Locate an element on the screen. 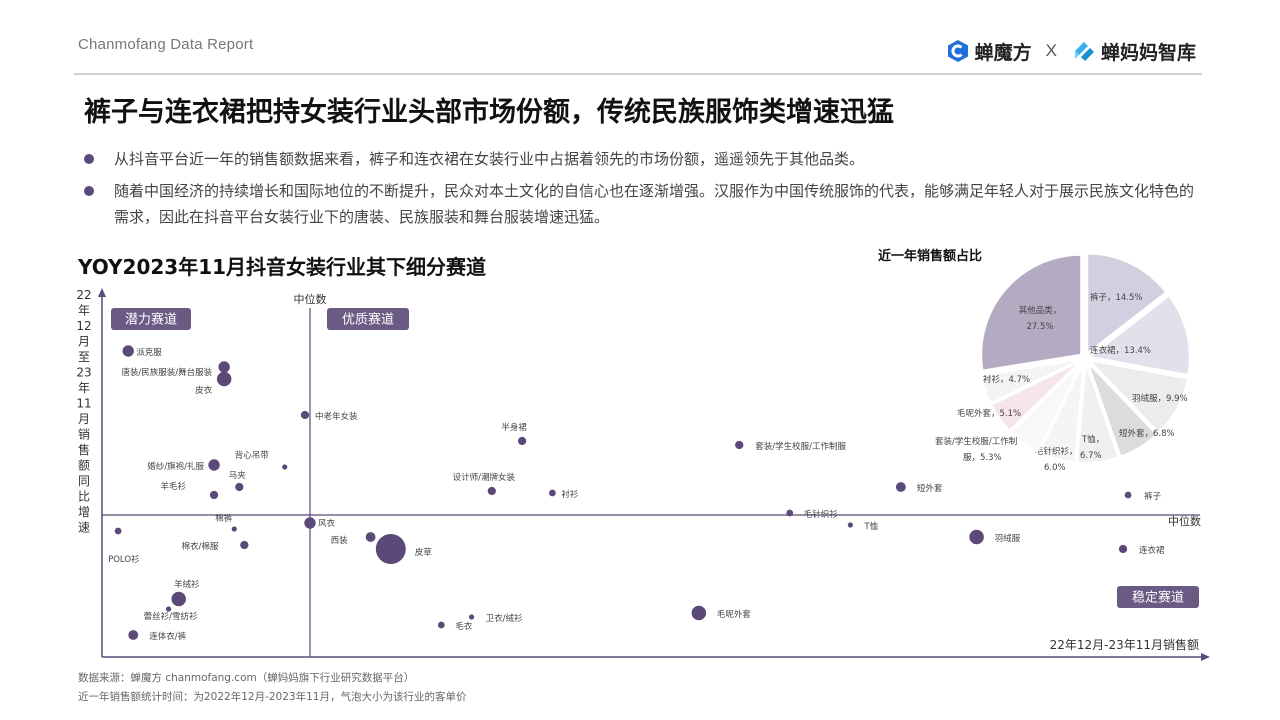  pie-slice-label: 羽绒服，9.9% is located at coordinates (1160, 398).